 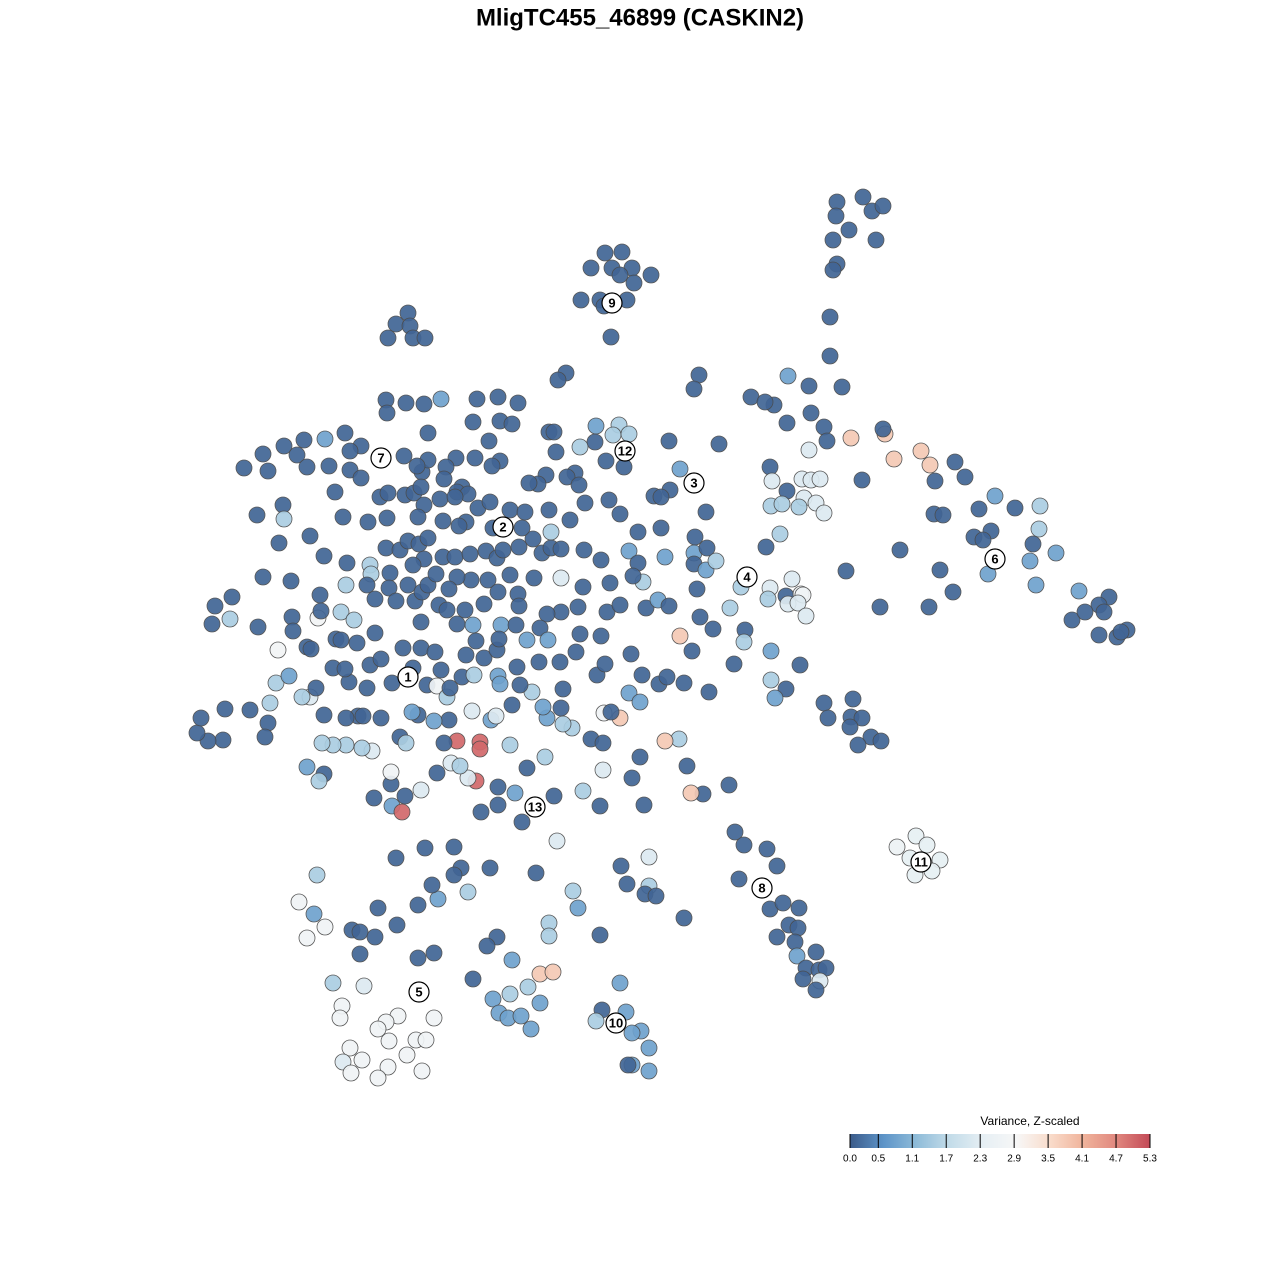 What do you see at coordinates (878, 1159) in the screenshot?
I see `colorbar-tick-label: 0.5` at bounding box center [878, 1159].